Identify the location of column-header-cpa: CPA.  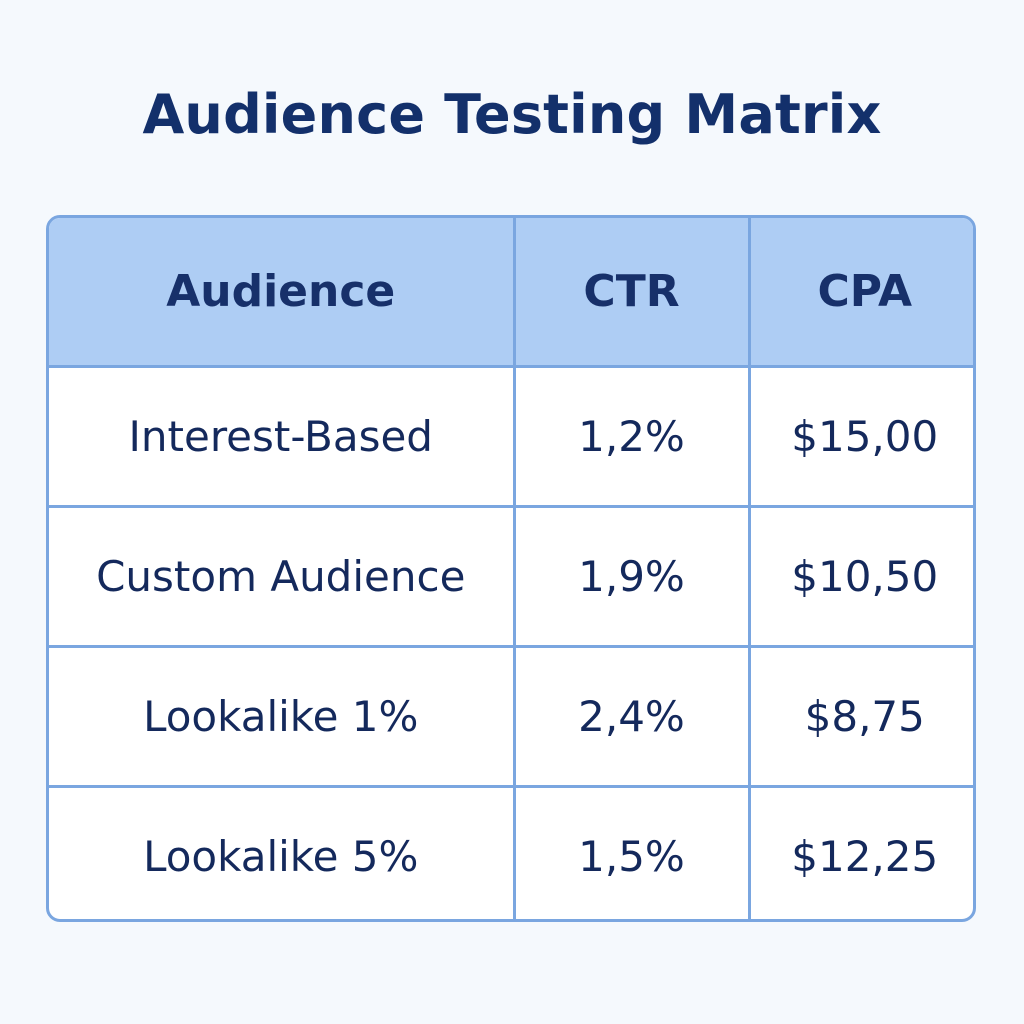
(860, 293).